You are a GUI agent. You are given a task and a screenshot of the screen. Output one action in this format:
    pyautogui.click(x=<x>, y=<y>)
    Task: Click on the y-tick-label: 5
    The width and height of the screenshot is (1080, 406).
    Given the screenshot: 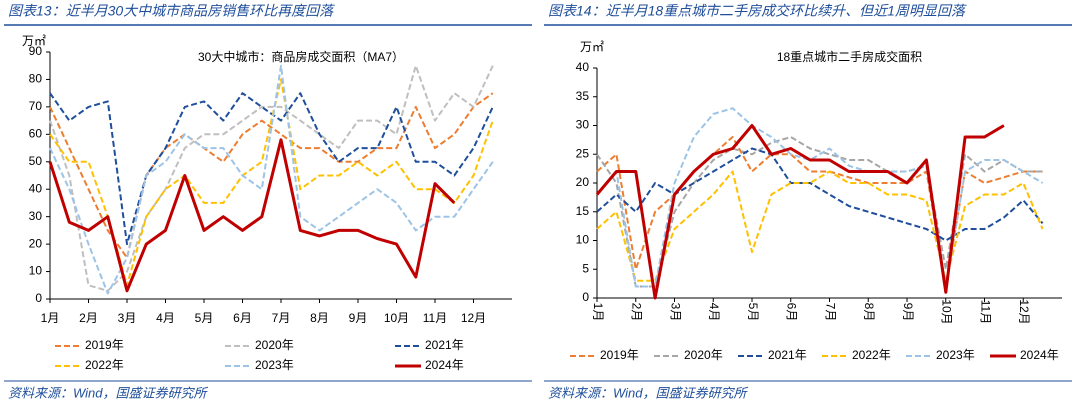 What is the action you would take?
    pyautogui.click(x=585, y=268)
    